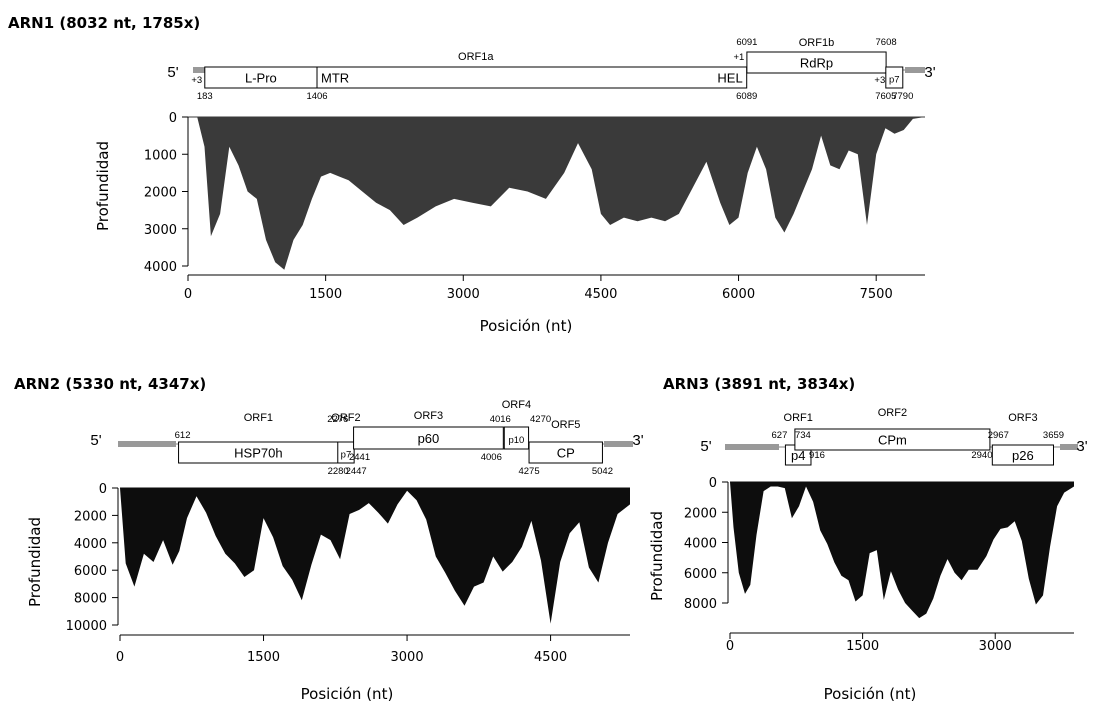  What do you see at coordinates (816, 63) in the screenshot?
I see `orf-box-label: RdRp` at bounding box center [816, 63].